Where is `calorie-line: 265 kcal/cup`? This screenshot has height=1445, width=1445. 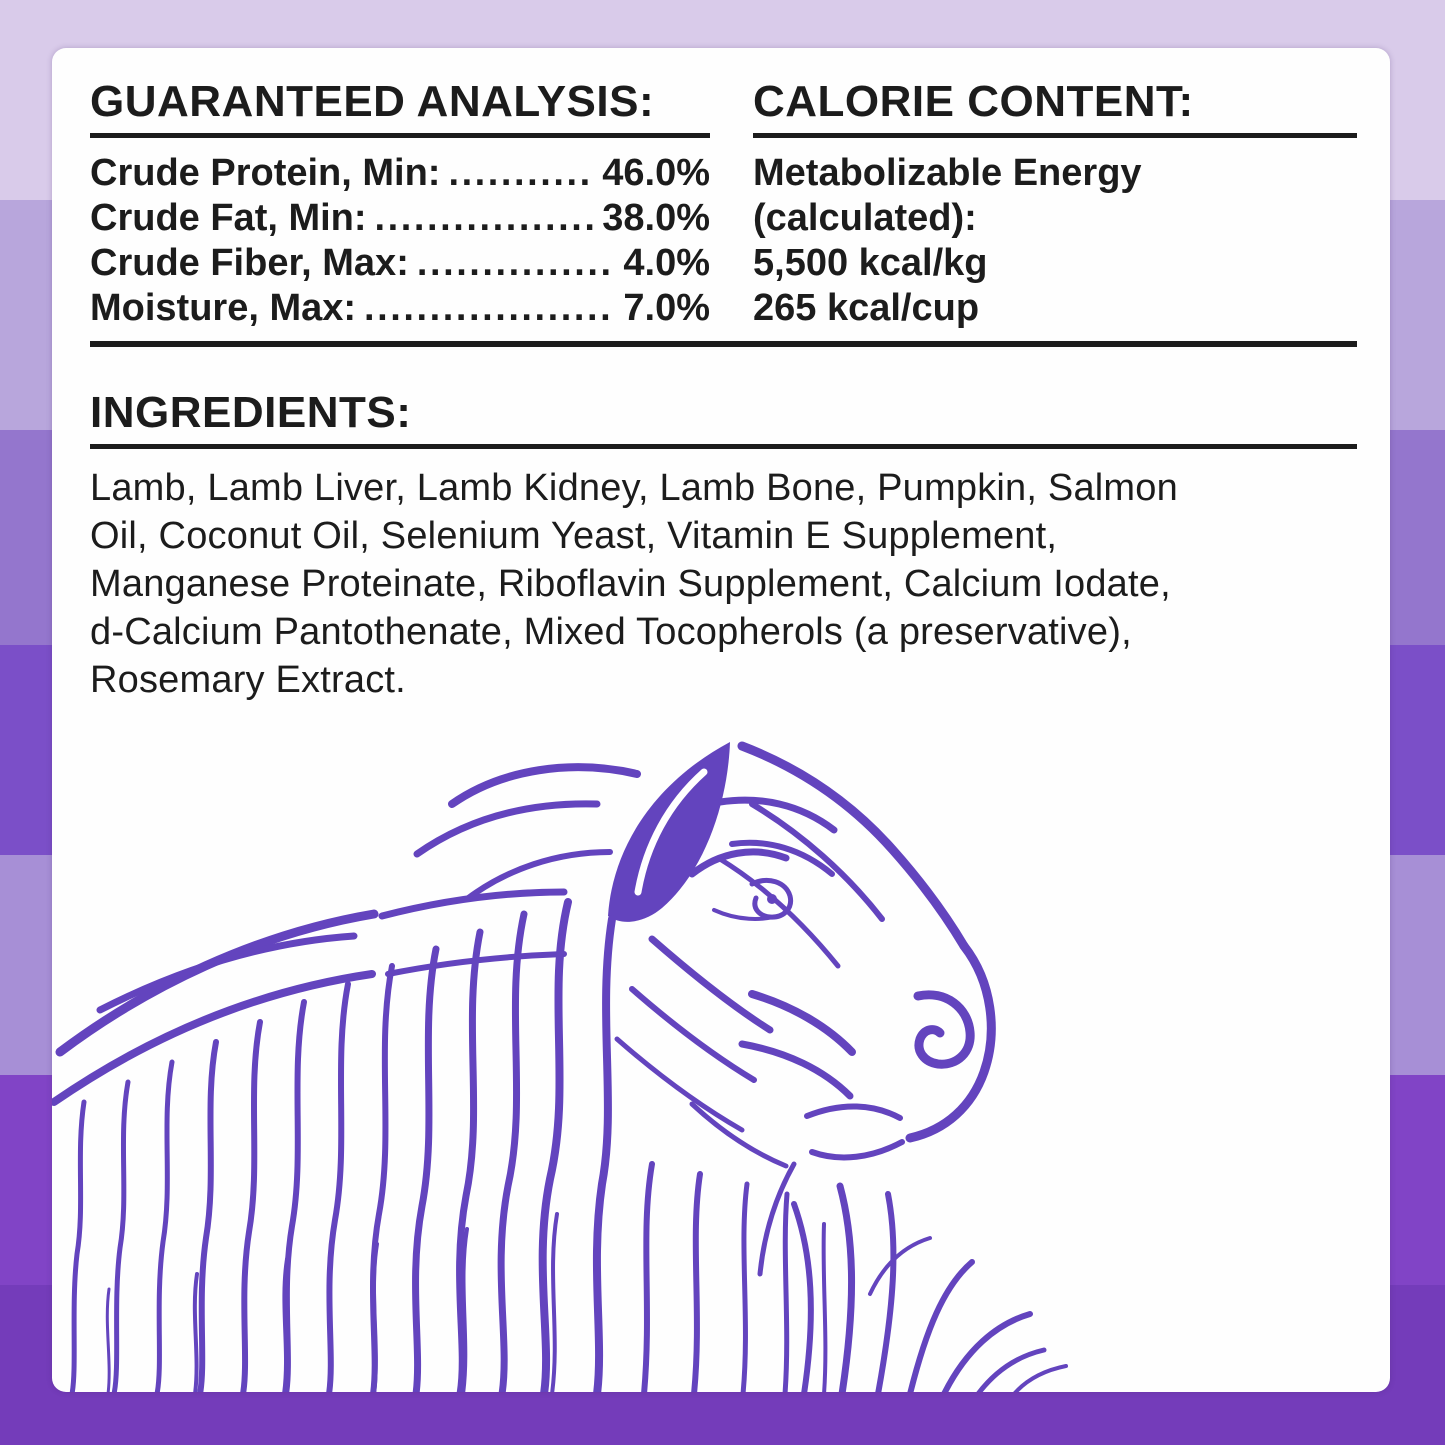 calorie-line: 265 kcal/cup is located at coordinates (866, 308).